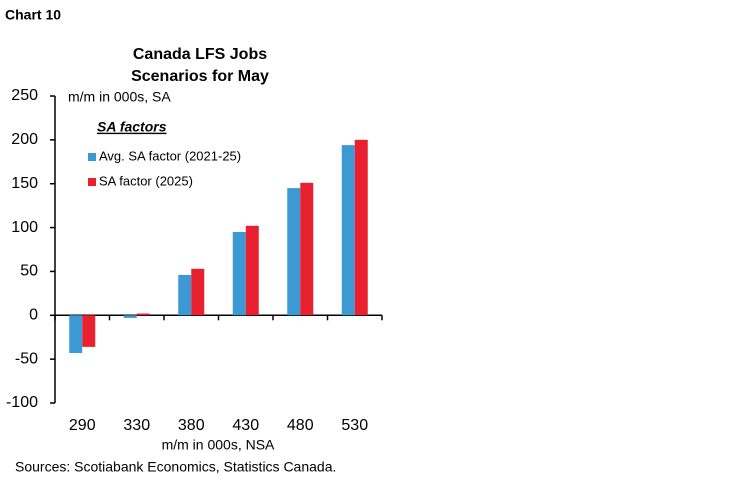  Describe the element at coordinates (24, 227) in the screenshot. I see `y-tick-label: 100` at that location.